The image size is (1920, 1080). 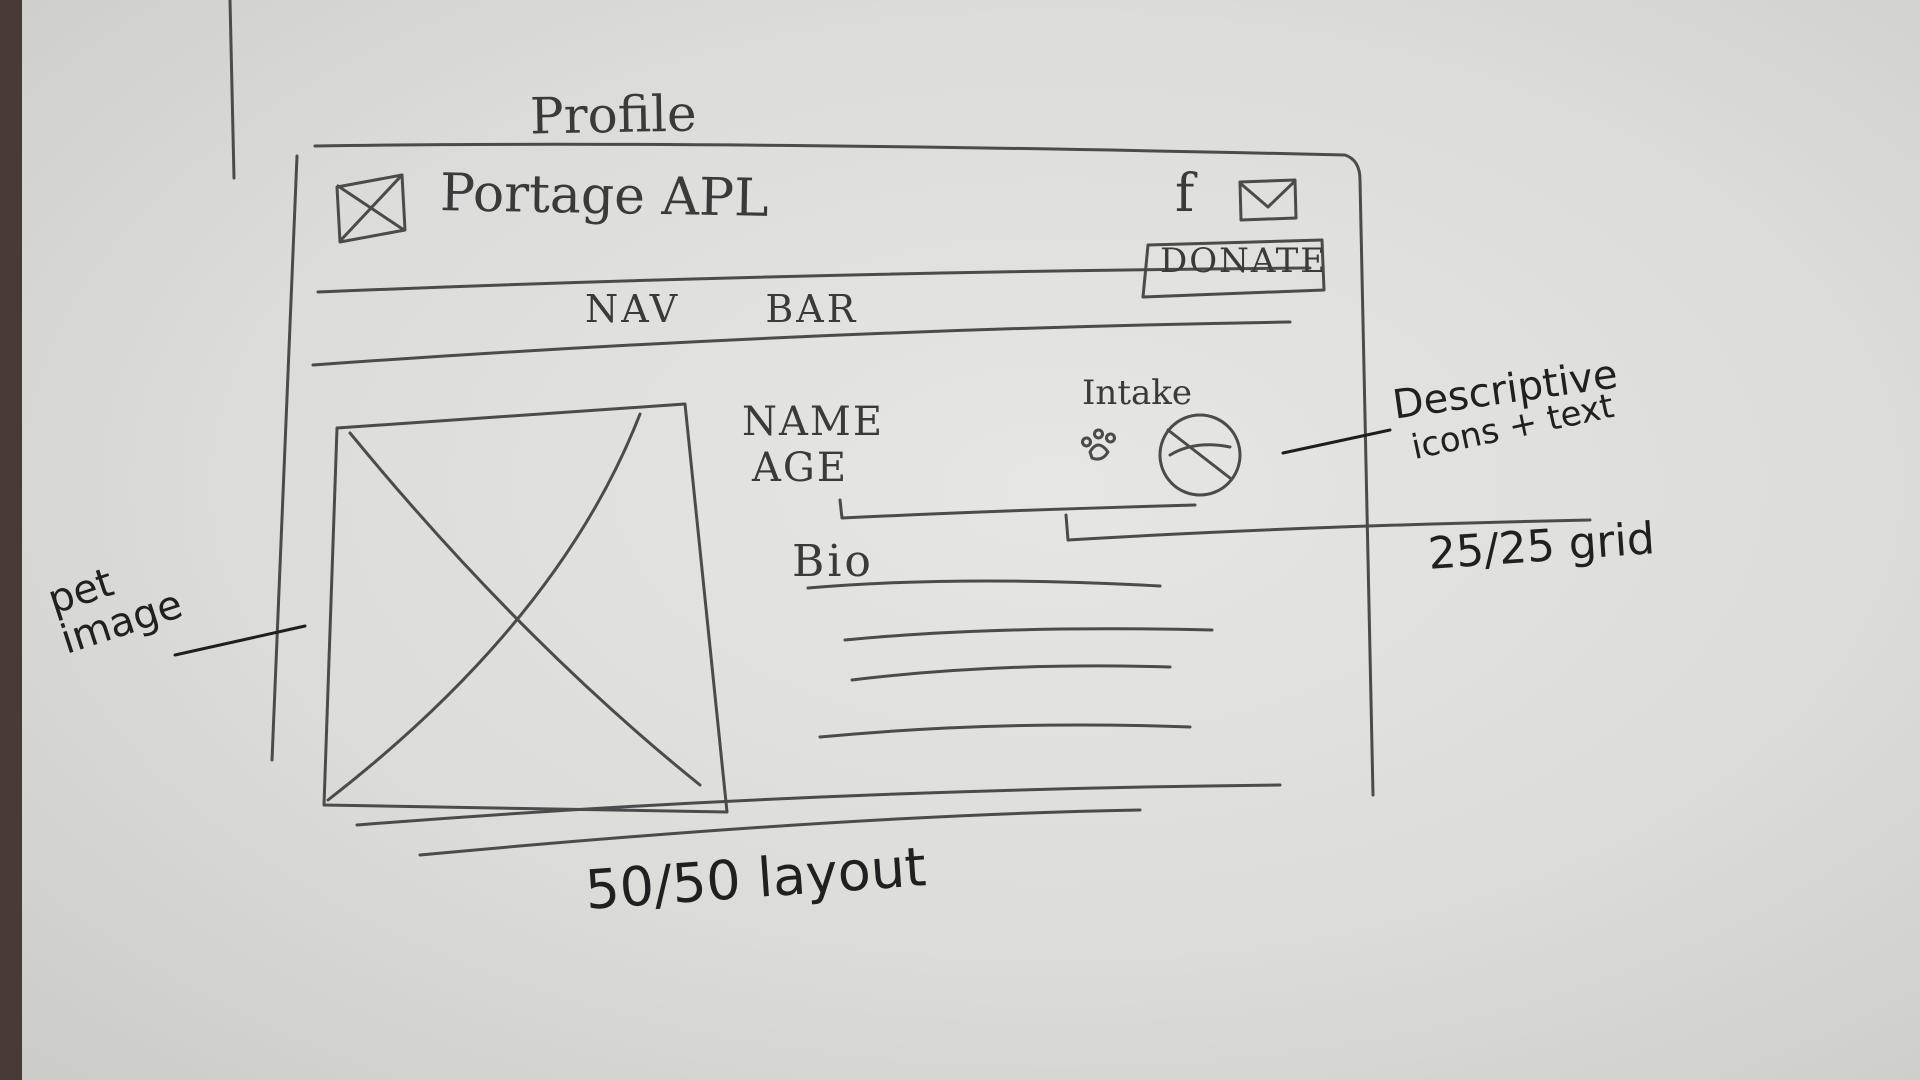 I want to click on bio-label: Bio, so click(x=833, y=561).